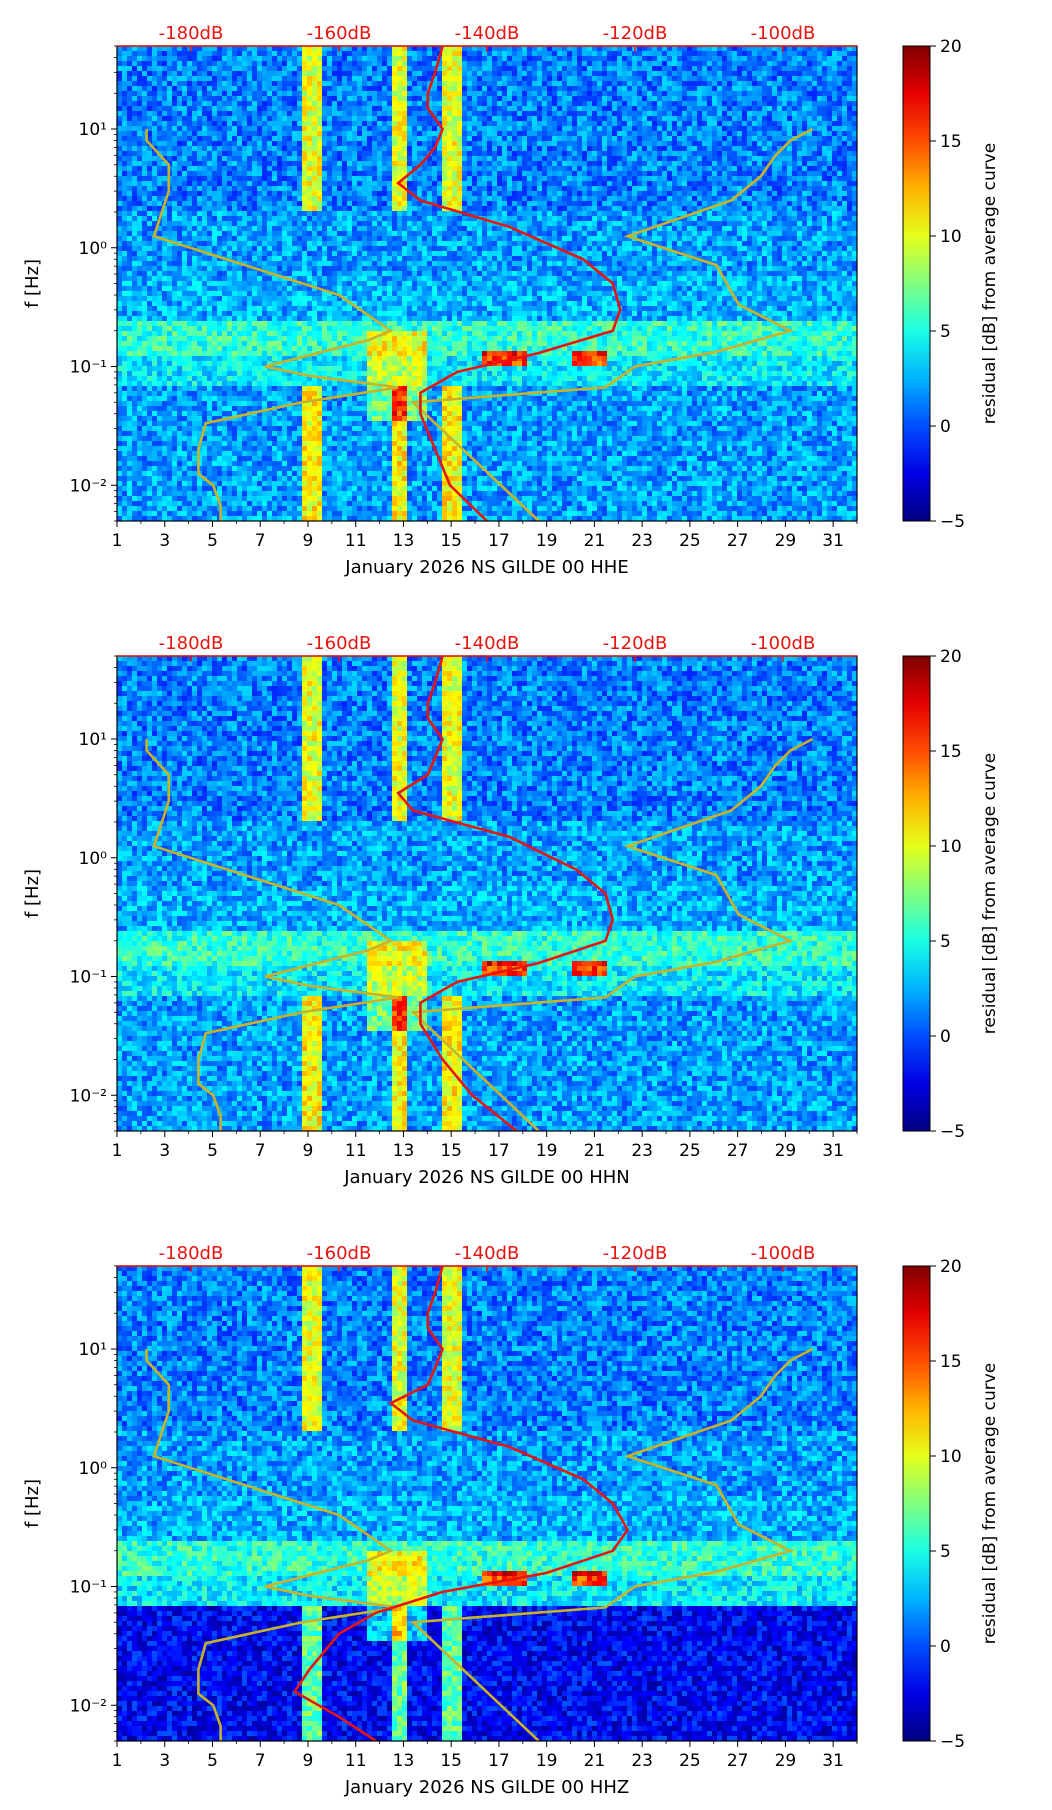 This screenshot has height=1810, width=1052. Describe the element at coordinates (88, 1588) in the screenshot. I see `y-tick-label: 10⁻¹` at that location.